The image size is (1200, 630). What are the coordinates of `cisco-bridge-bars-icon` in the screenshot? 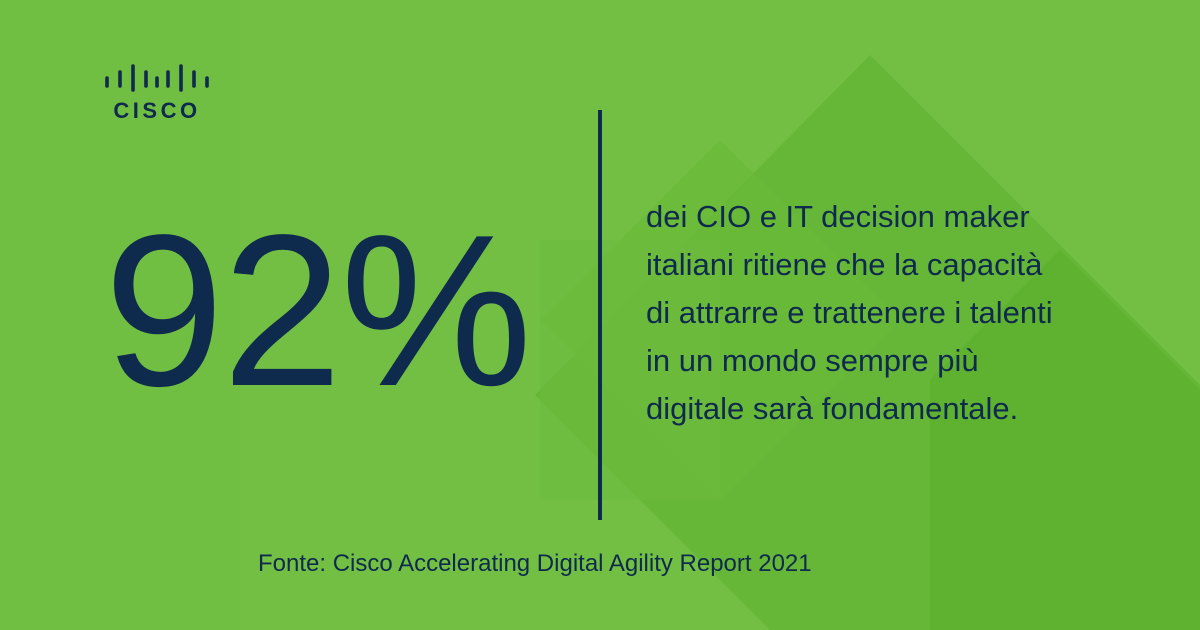 It's located at (157, 78).